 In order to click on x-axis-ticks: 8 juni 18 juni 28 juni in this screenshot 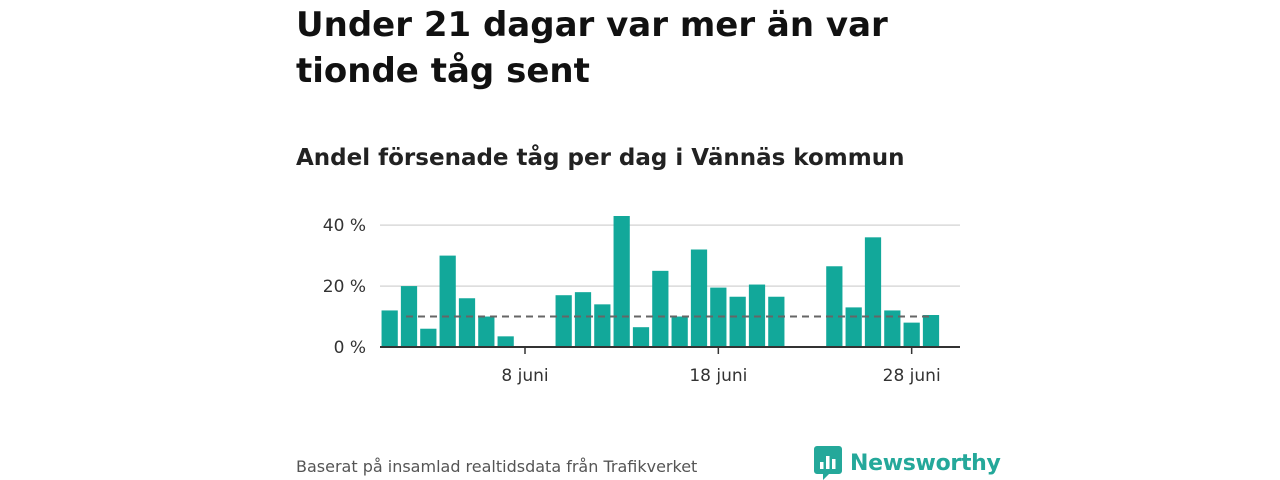, I will do `click(721, 366)`.